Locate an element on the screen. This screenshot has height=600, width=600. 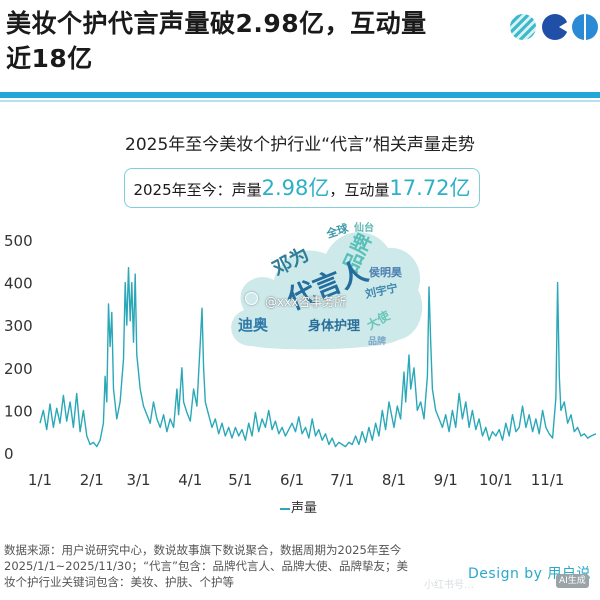
y-tick-label: 500 is located at coordinates (18, 241).